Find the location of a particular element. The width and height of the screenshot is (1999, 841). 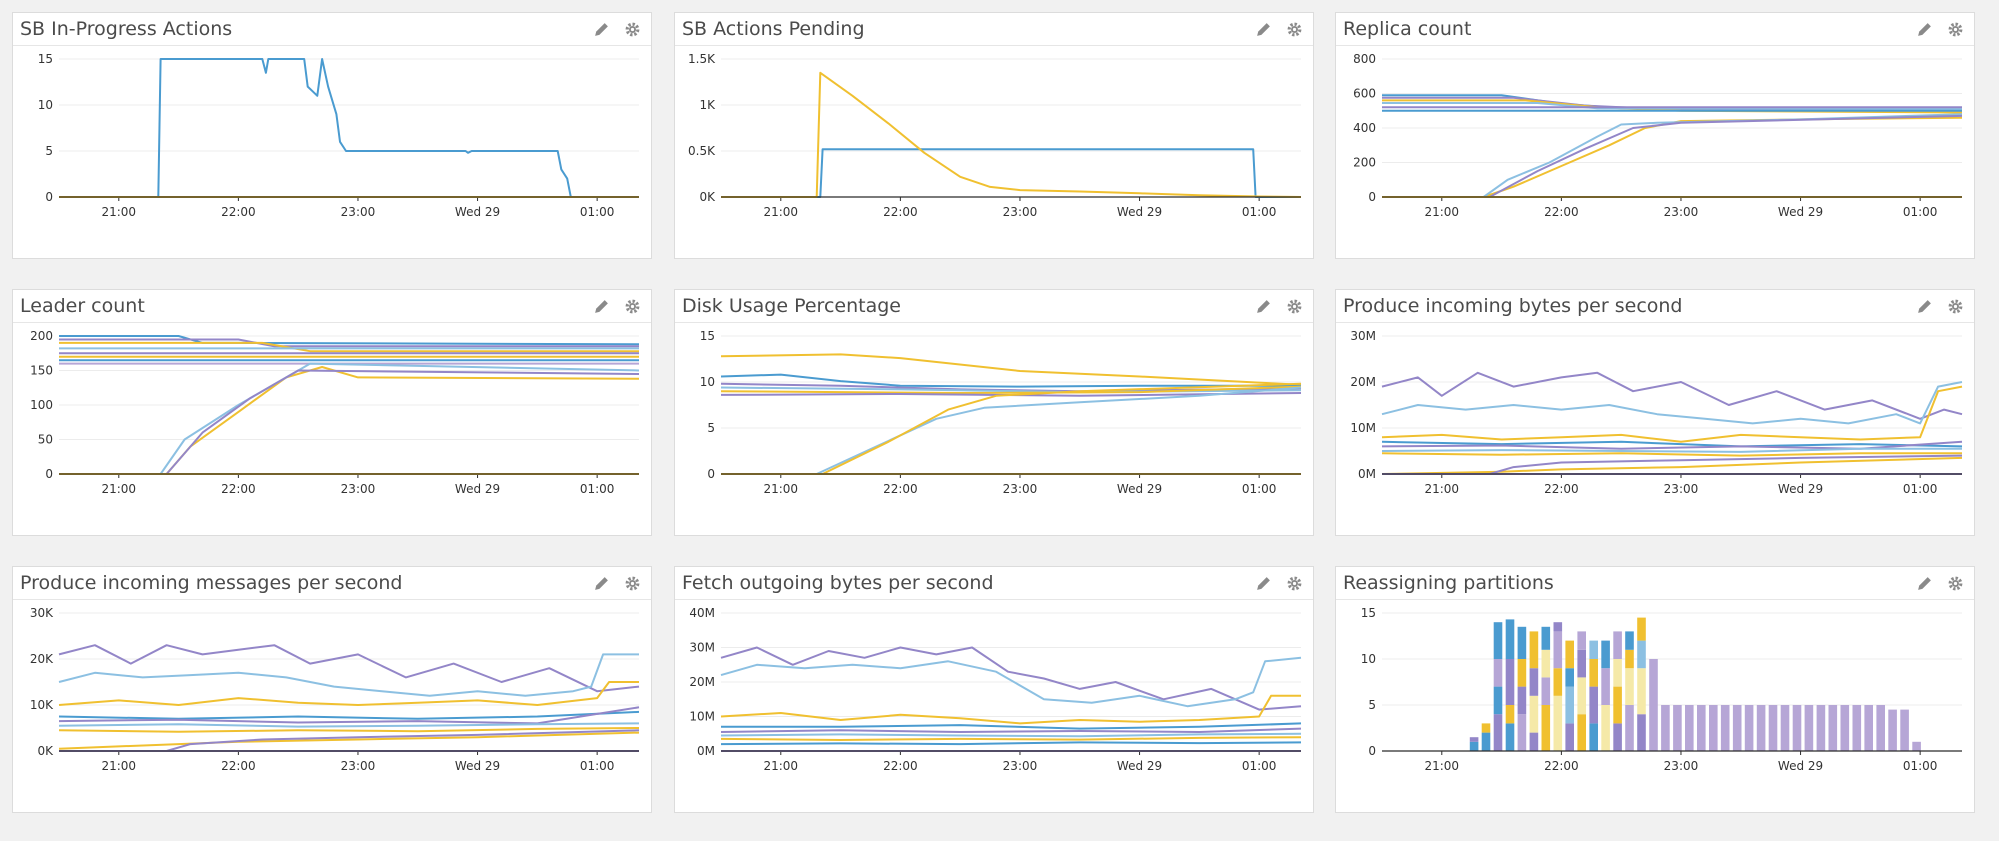

series-line-b7 is located at coordinates (1671, 454).